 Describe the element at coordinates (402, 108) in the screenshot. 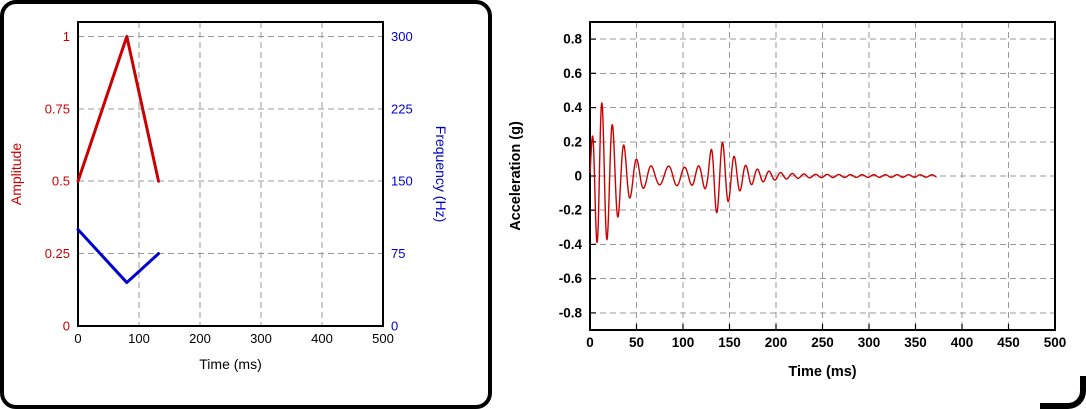

I see `y2-tick-label: 225` at that location.